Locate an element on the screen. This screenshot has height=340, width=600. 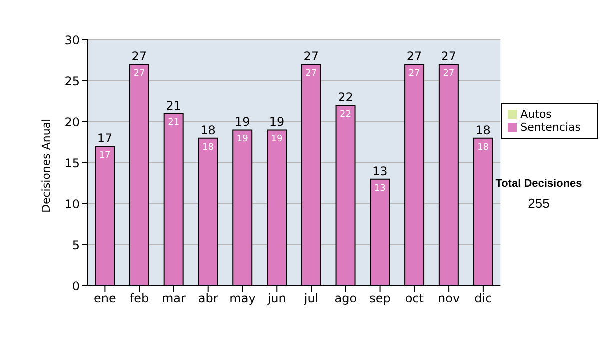
x-tick-label: feb is located at coordinates (140, 299).